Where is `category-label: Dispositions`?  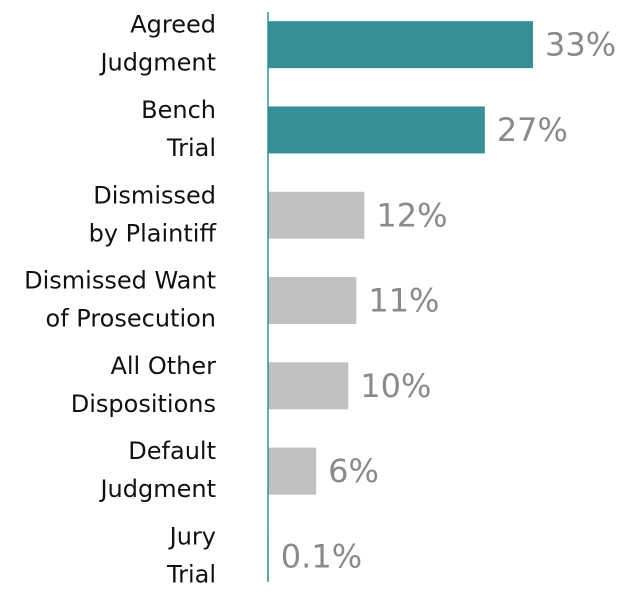
category-label: Dispositions is located at coordinates (143, 404).